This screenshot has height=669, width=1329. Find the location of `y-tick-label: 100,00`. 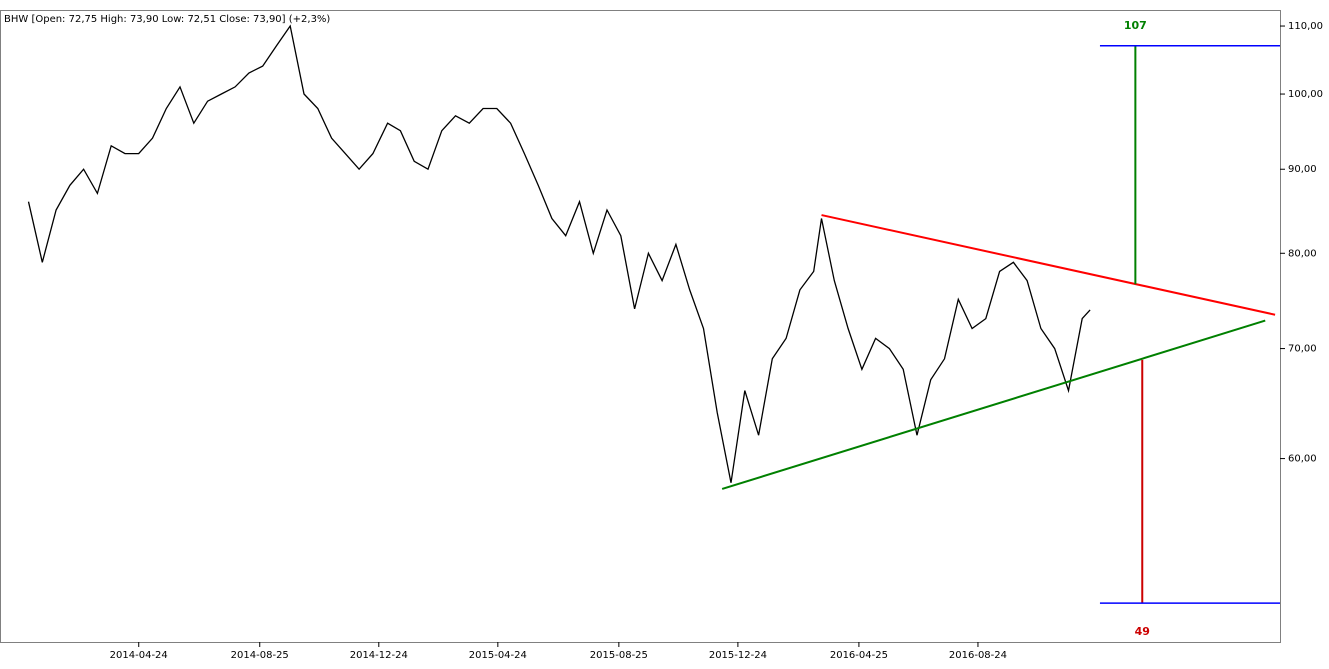

y-tick-label: 100,00 is located at coordinates (1305, 94).